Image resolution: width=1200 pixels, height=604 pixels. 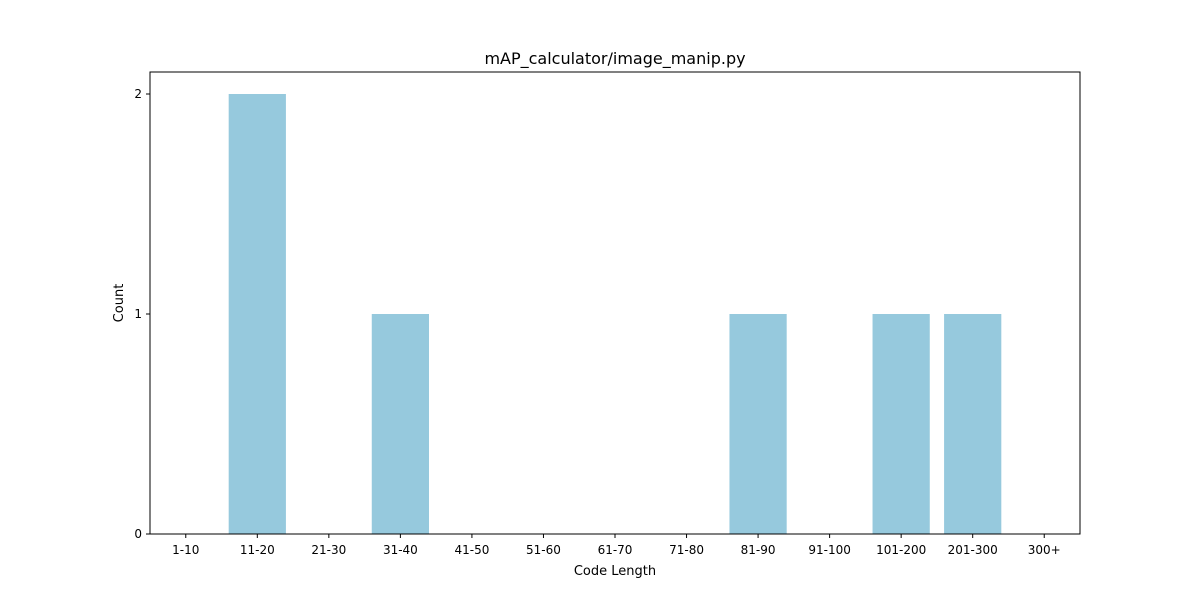 What do you see at coordinates (758, 550) in the screenshot?
I see `x-tick-label: 81-90` at bounding box center [758, 550].